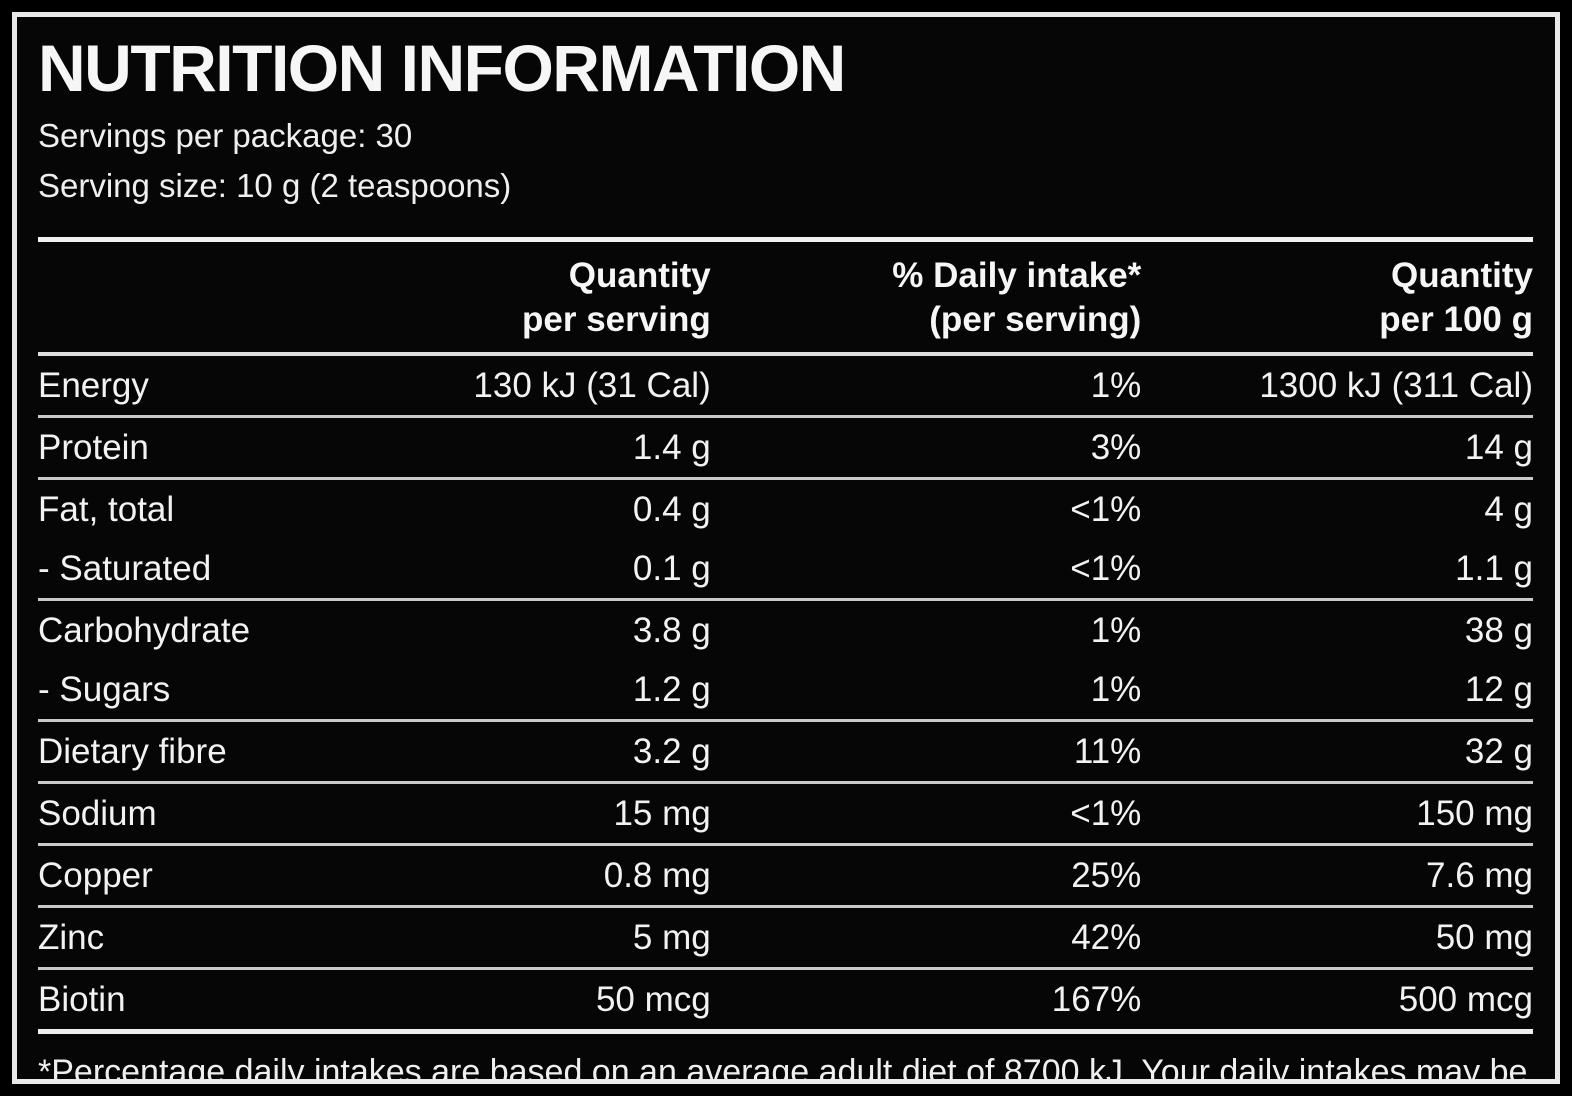  What do you see at coordinates (247, 690) in the screenshot?
I see `nutrient-label: - Sugars` at bounding box center [247, 690].